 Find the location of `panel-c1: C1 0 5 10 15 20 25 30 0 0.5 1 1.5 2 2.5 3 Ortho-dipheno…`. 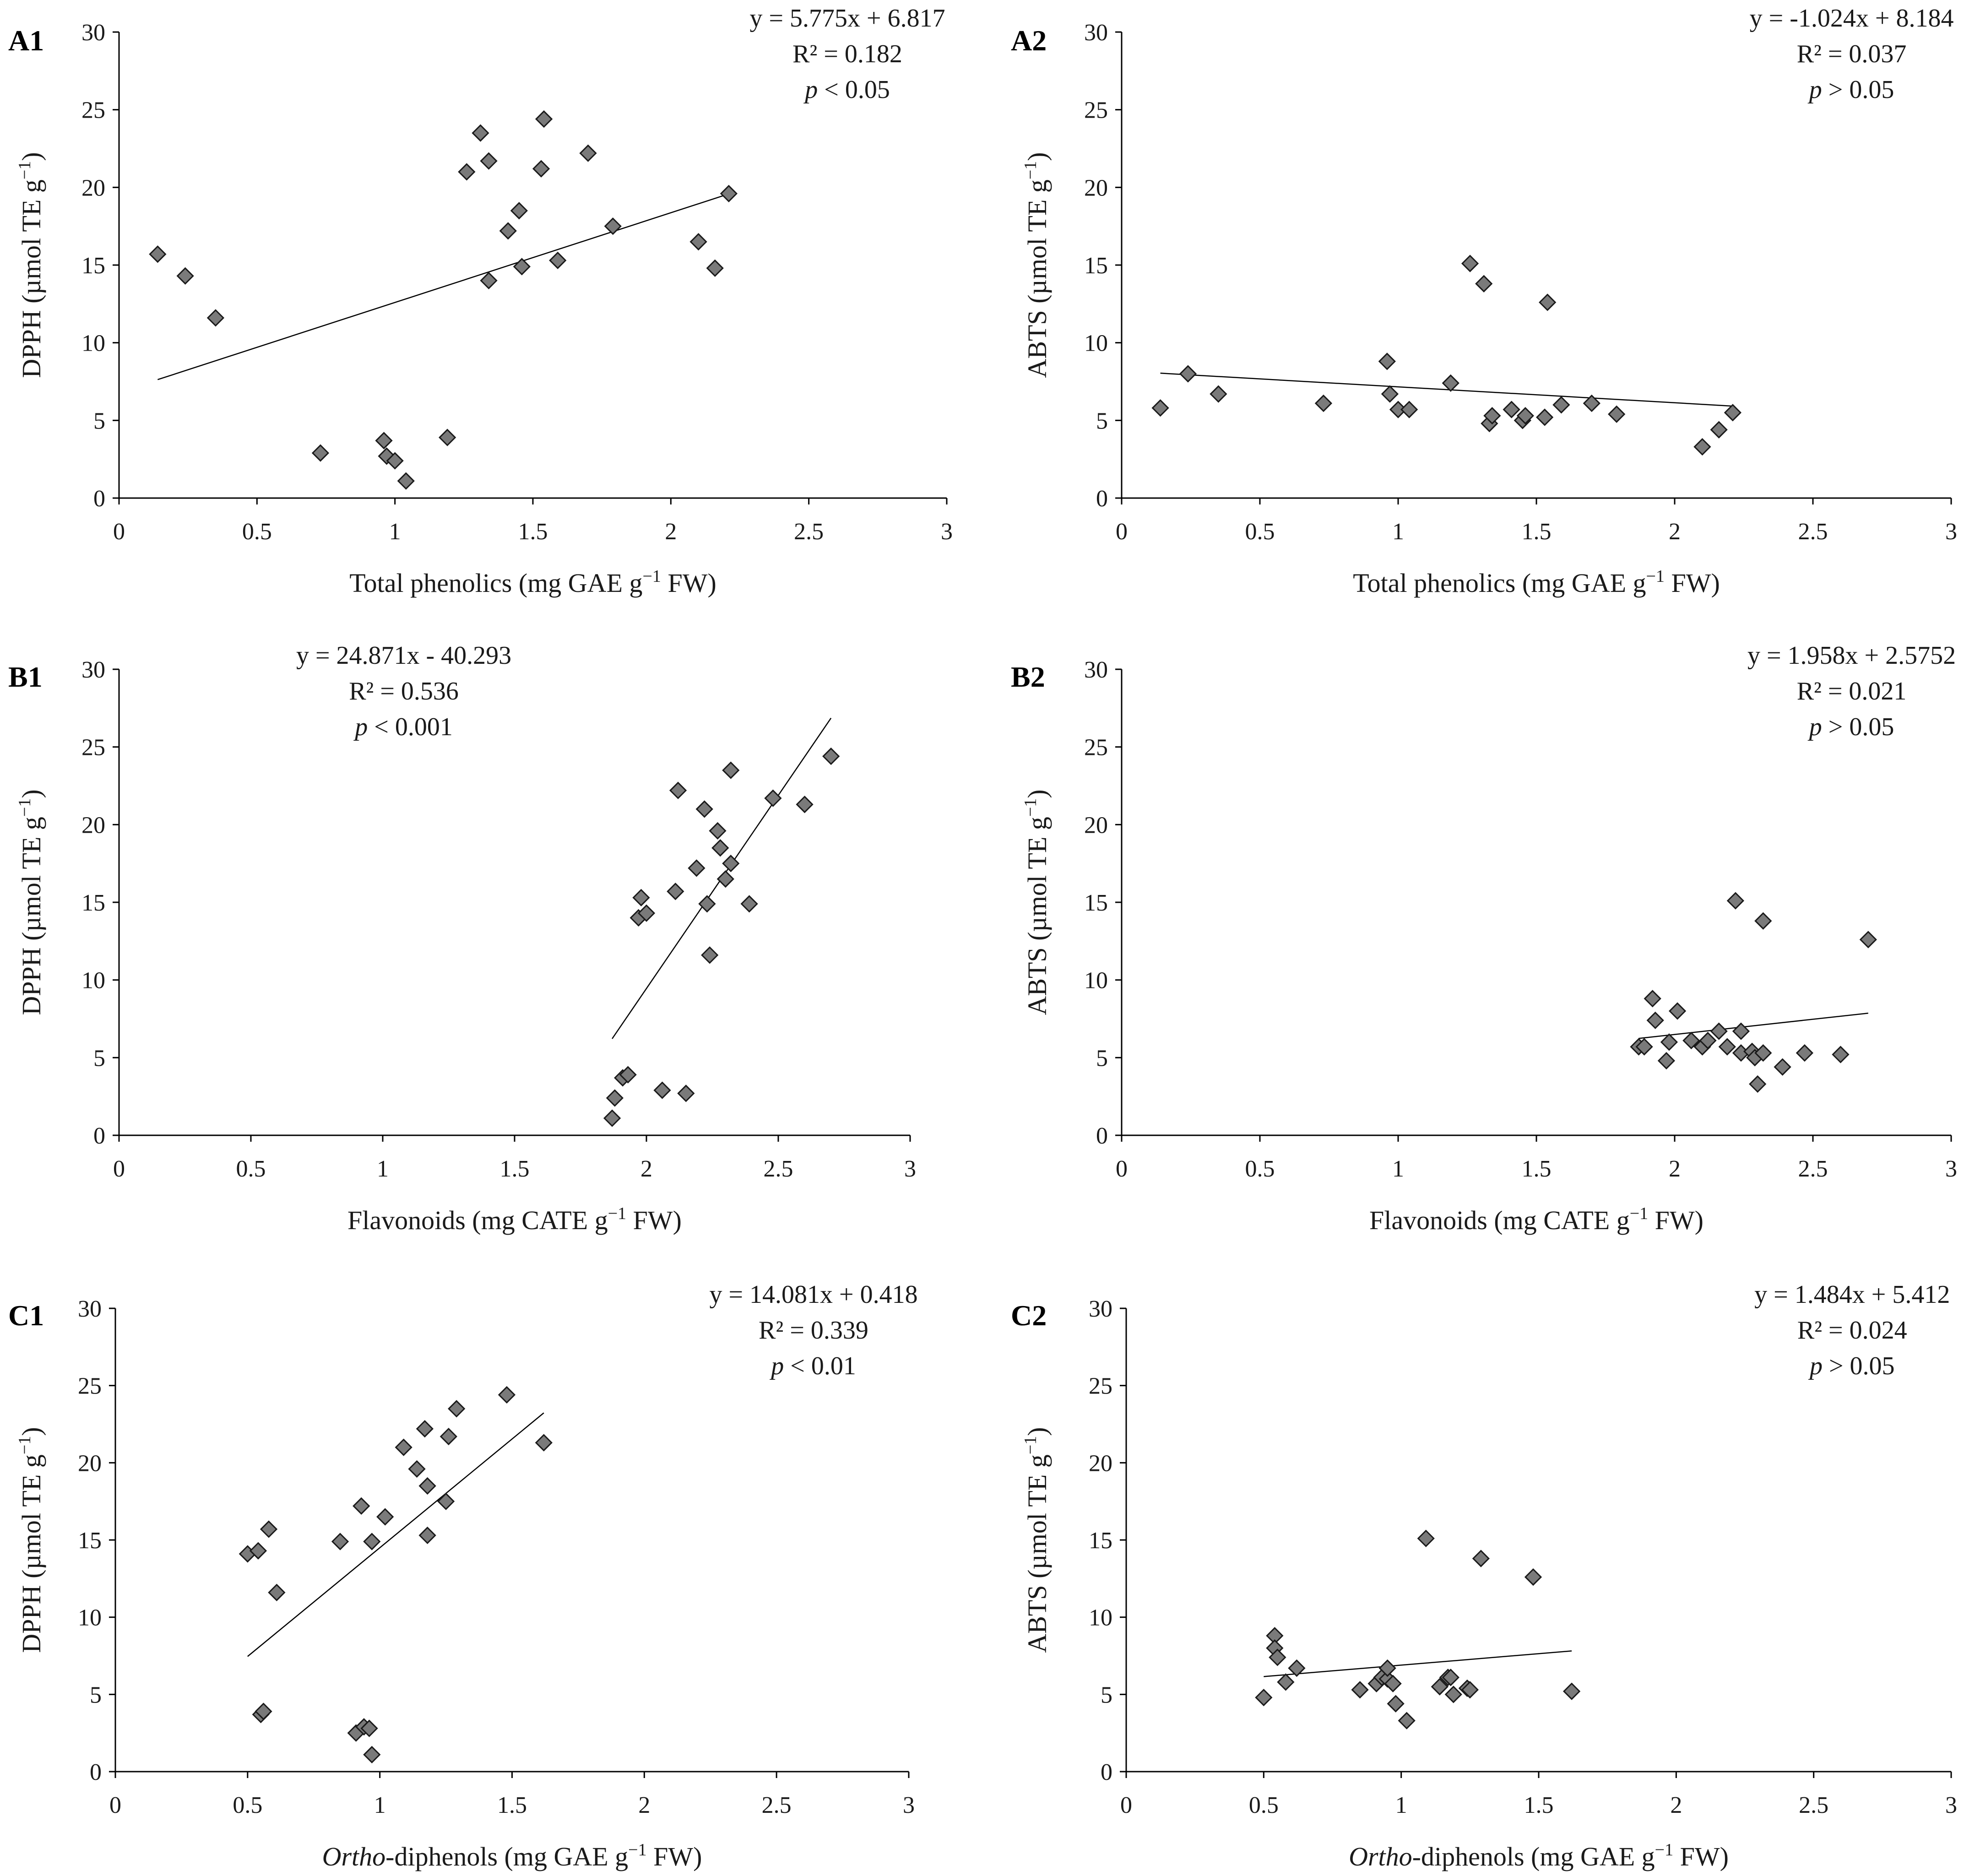

panel-c1: C1 0 5 10 15 20 25 30 0 0.5 1 1.5 2 2.5 3 Ortho-dipheno… is located at coordinates (463, 1575).